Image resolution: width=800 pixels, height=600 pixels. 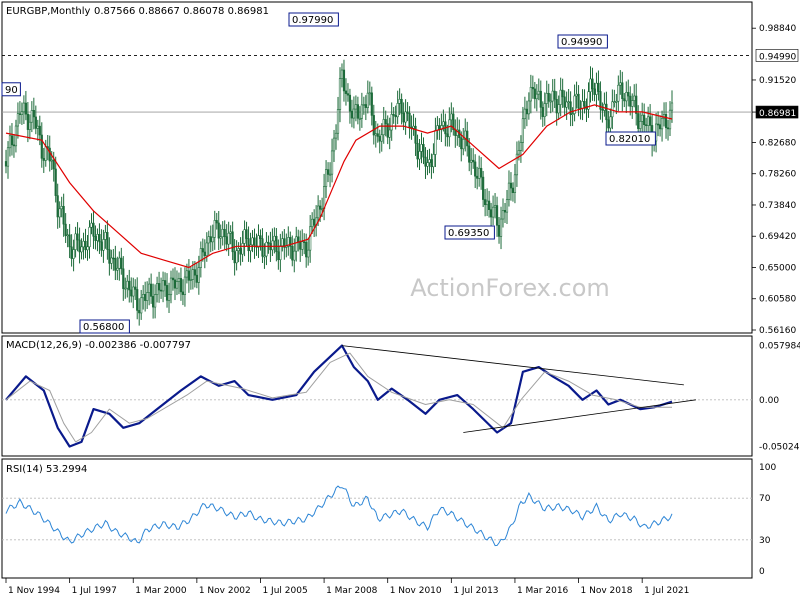 What do you see at coordinates (762, 572) in the screenshot?
I see `rsi-ytick-label: 0` at bounding box center [762, 572].